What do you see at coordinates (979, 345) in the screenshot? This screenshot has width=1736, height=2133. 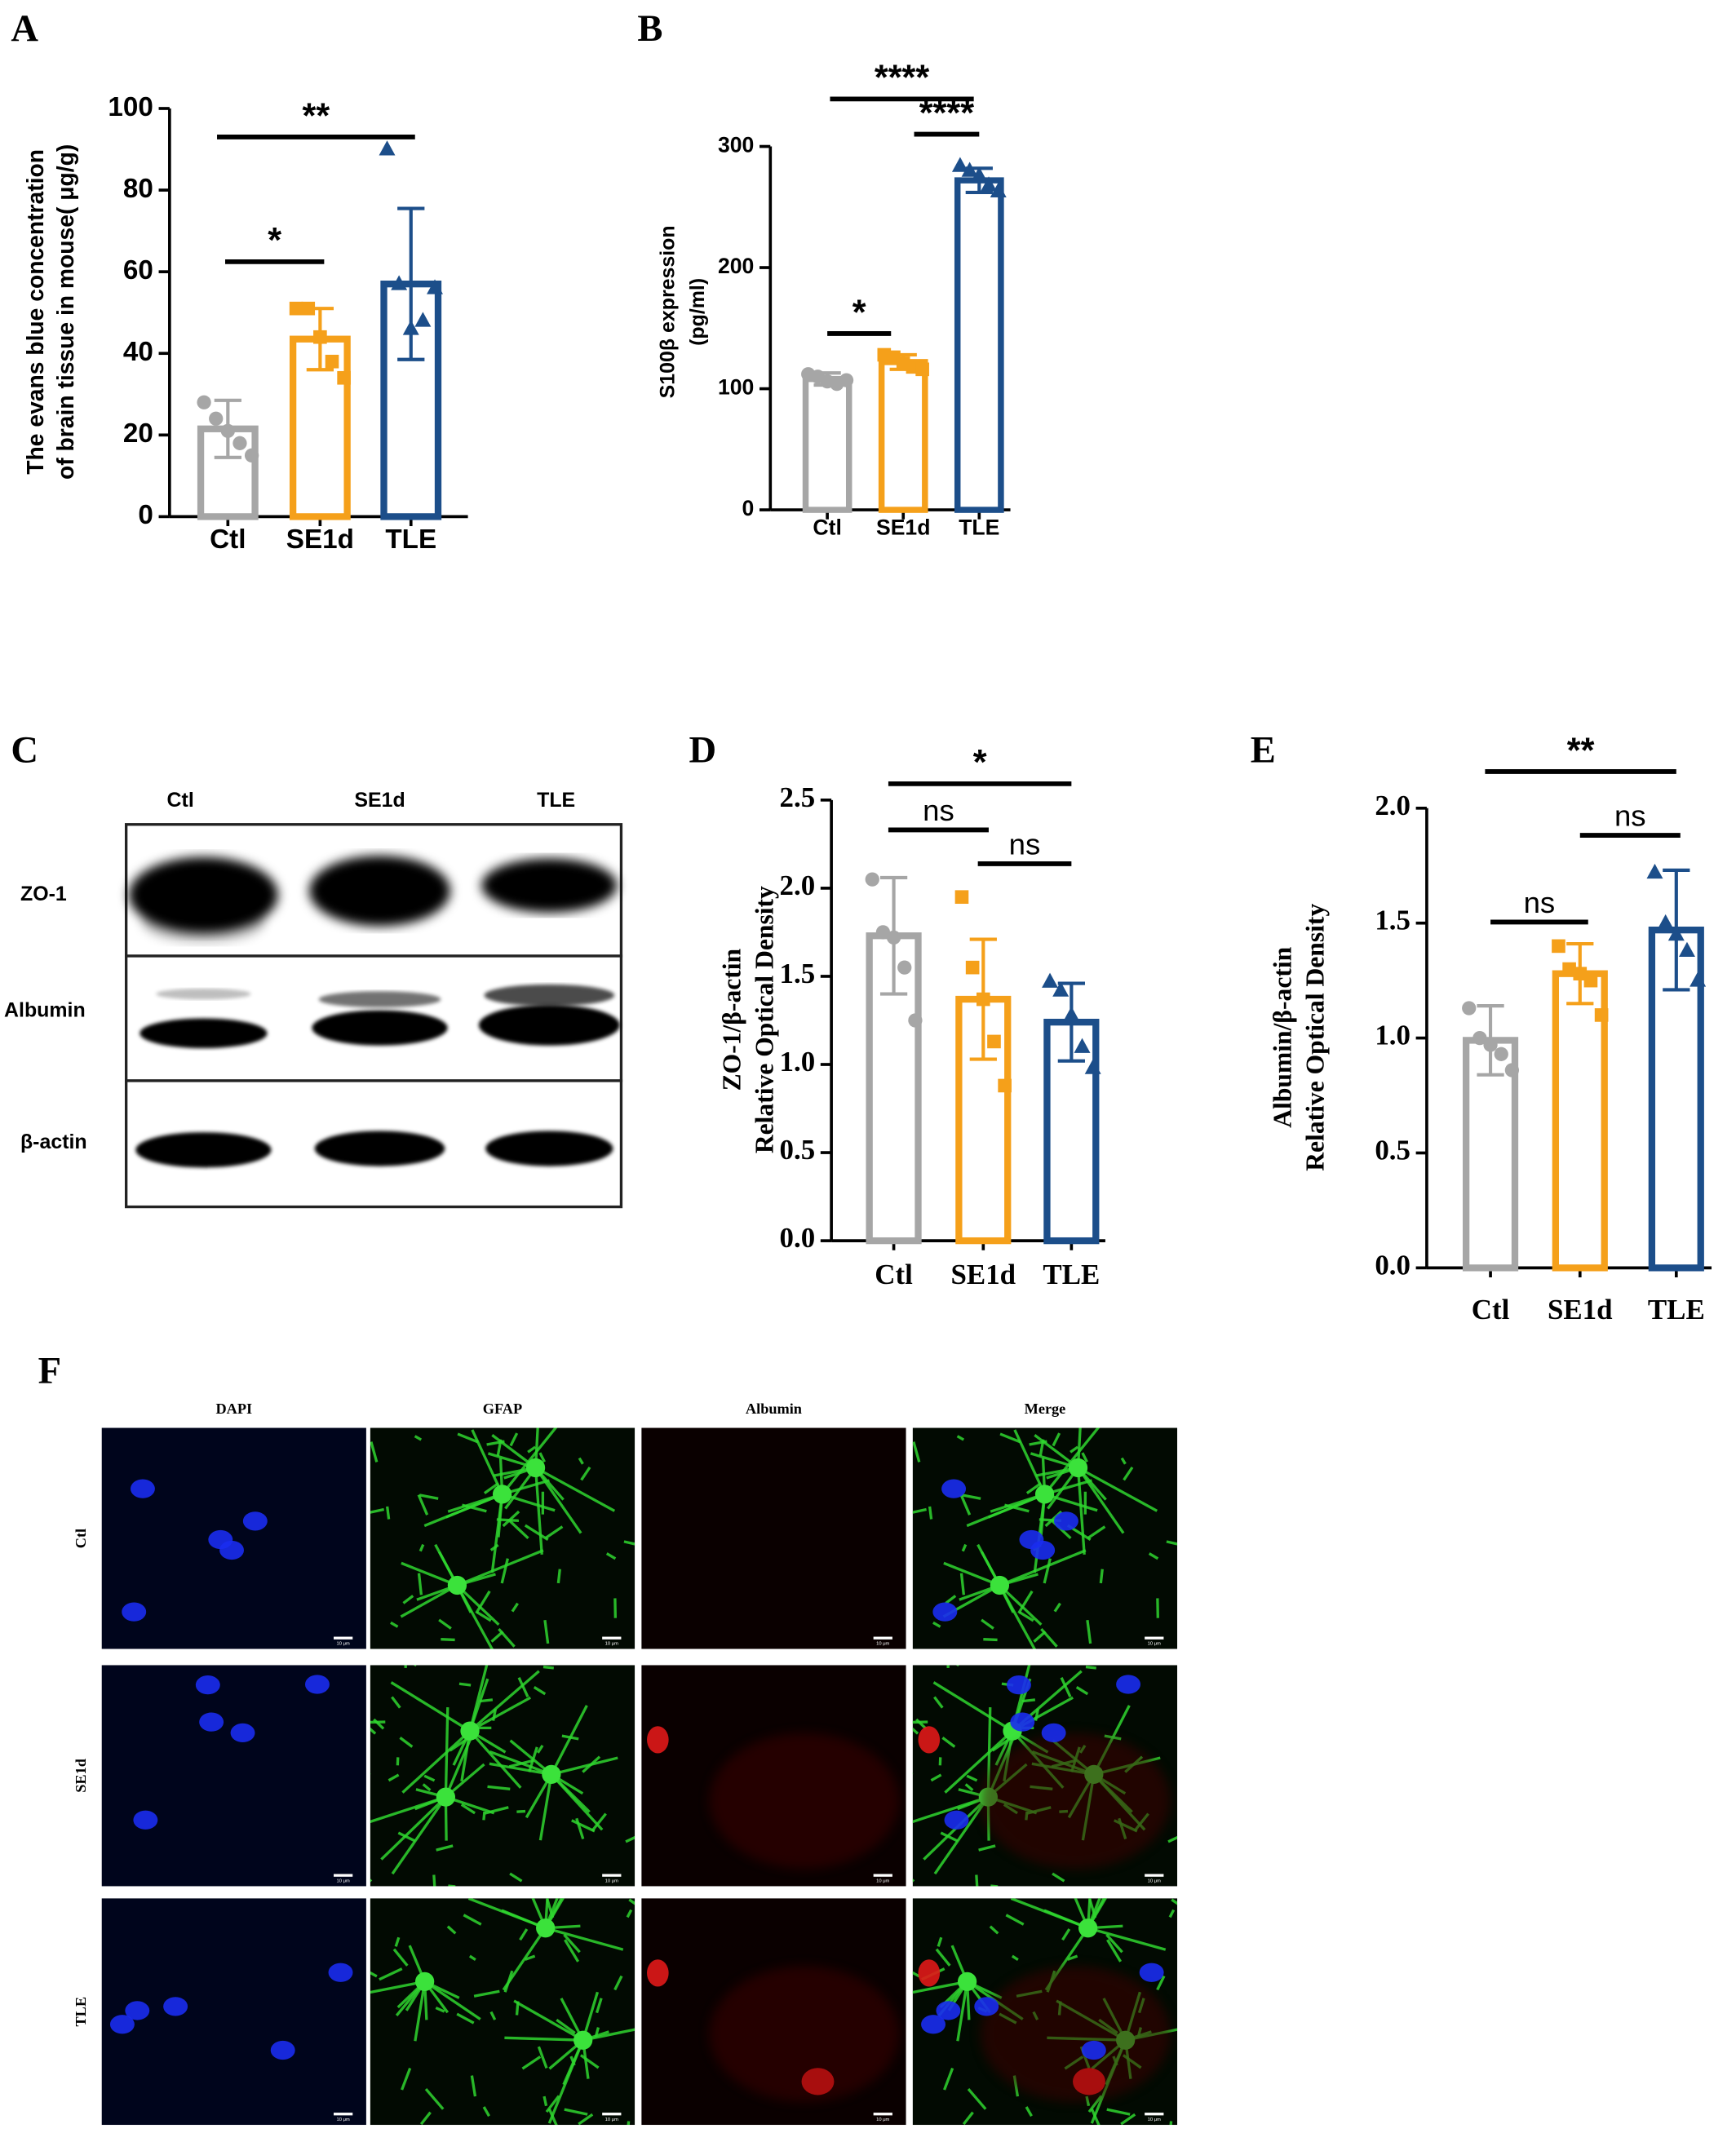 I see `bar` at bounding box center [979, 345].